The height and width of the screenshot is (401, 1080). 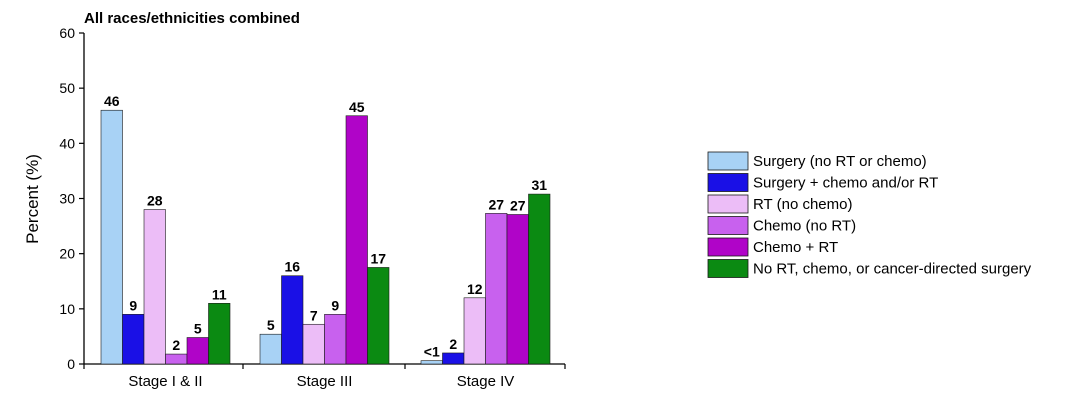 I want to click on legend-label: Surgery + chemo and/or RT, so click(x=845, y=183).